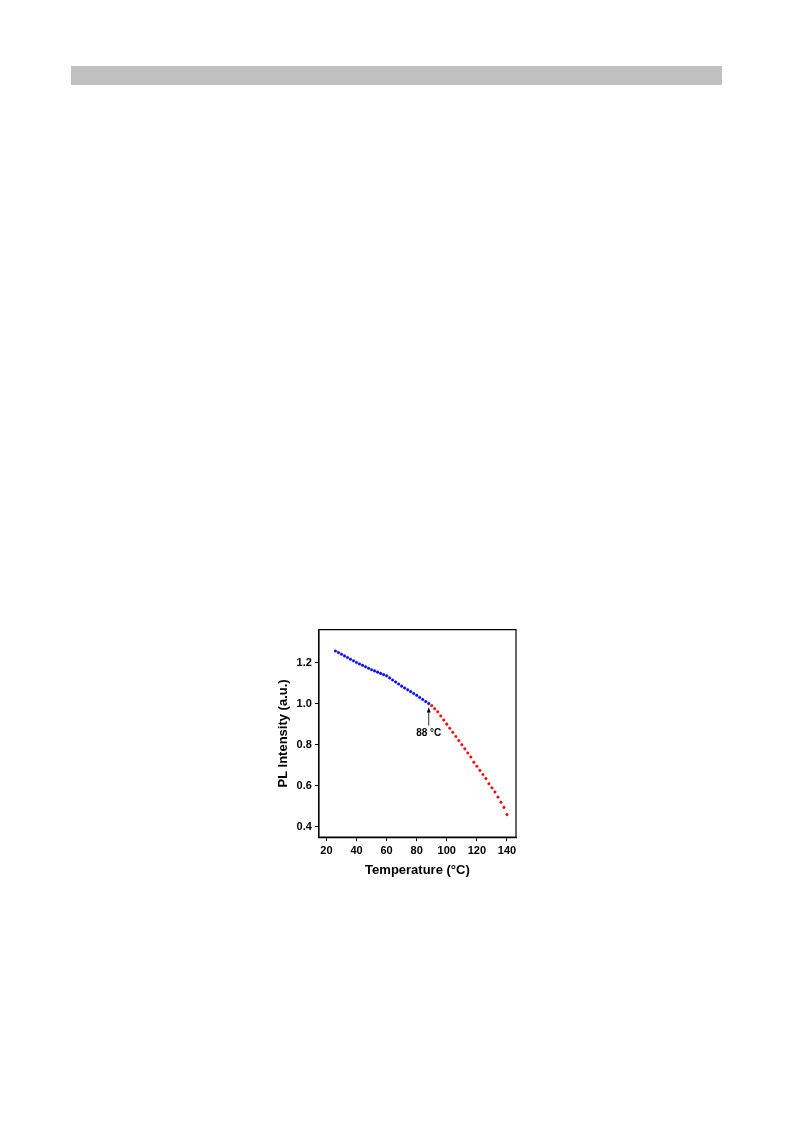 This screenshot has height=1123, width=793. Describe the element at coordinates (446, 849) in the screenshot. I see `x-tick-label: 100` at that location.